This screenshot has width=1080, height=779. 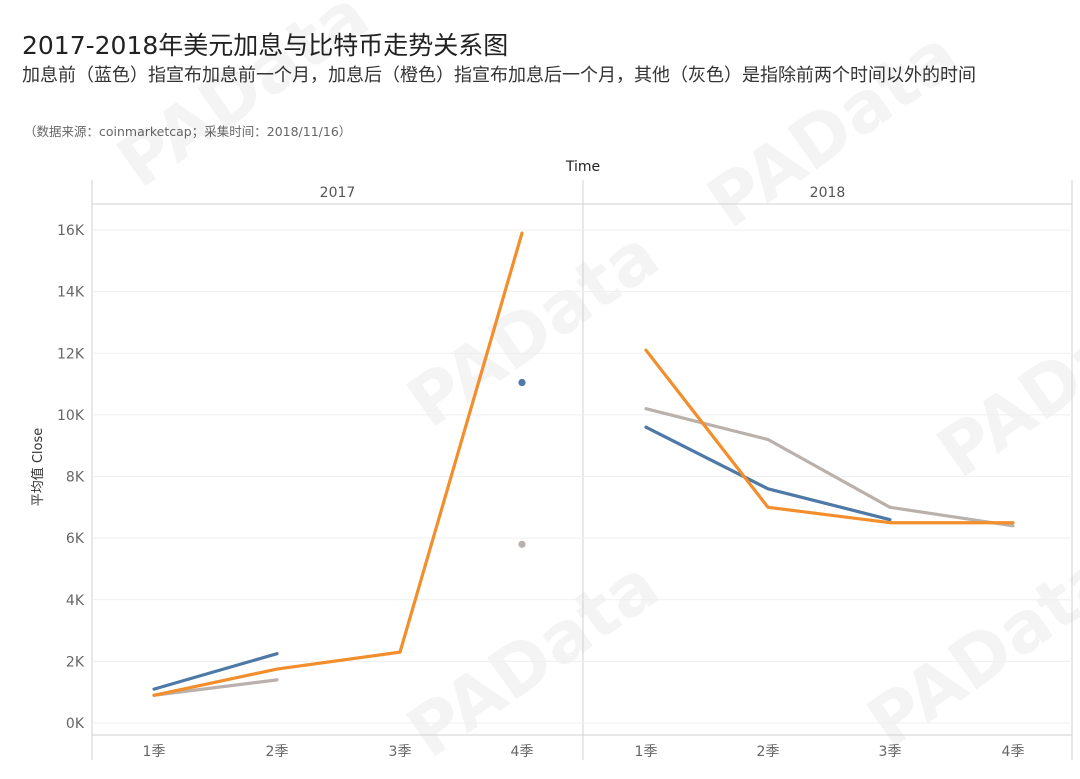 What do you see at coordinates (71, 354) in the screenshot?
I see `y-tick-label: 12K` at bounding box center [71, 354].